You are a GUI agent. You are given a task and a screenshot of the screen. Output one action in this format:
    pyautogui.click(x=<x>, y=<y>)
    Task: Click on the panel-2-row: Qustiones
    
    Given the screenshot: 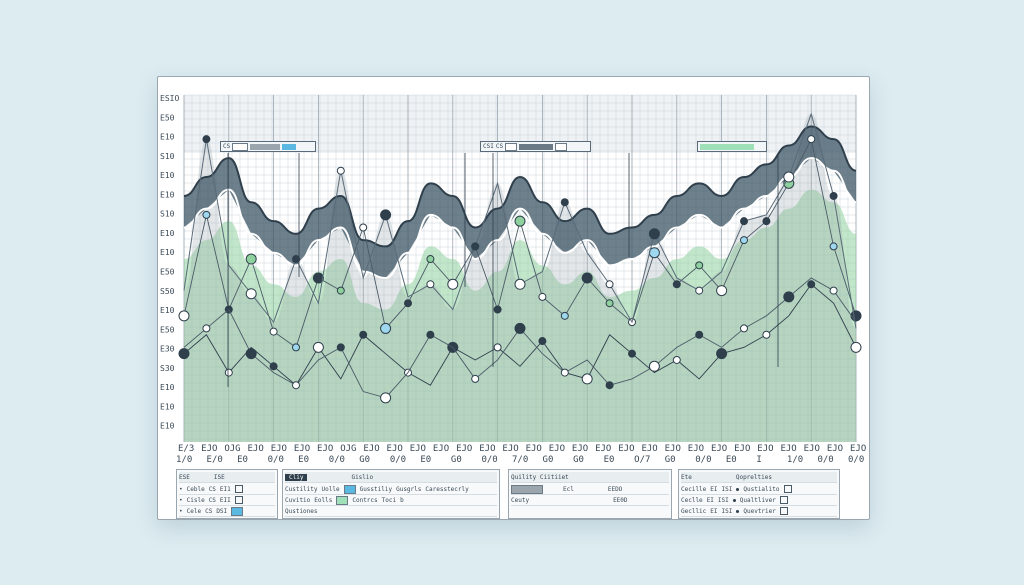 What is the action you would take?
    pyautogui.click(x=391, y=511)
    